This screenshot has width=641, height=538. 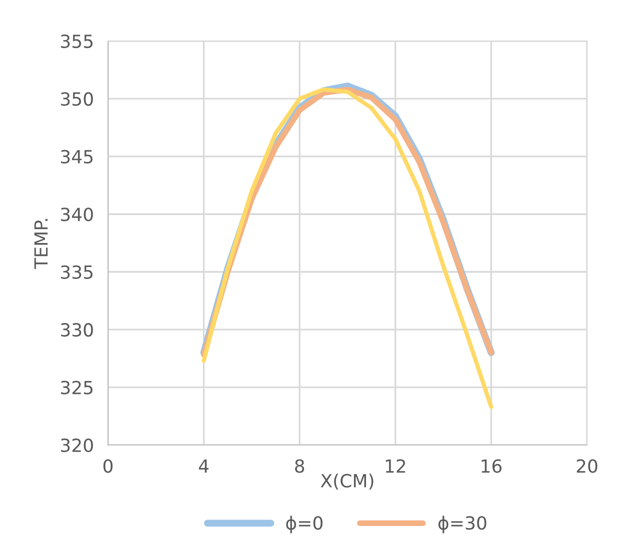 I want to click on y-tick-label: 330, so click(x=77, y=330).